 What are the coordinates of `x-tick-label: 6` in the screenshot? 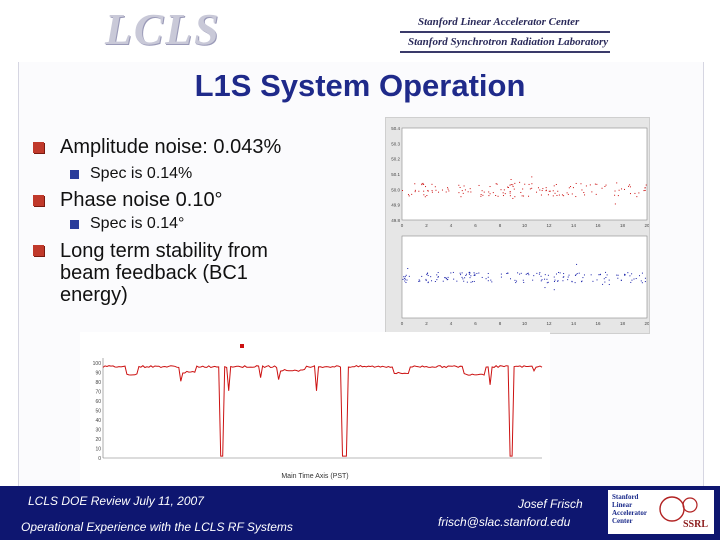 It's located at (475, 225).